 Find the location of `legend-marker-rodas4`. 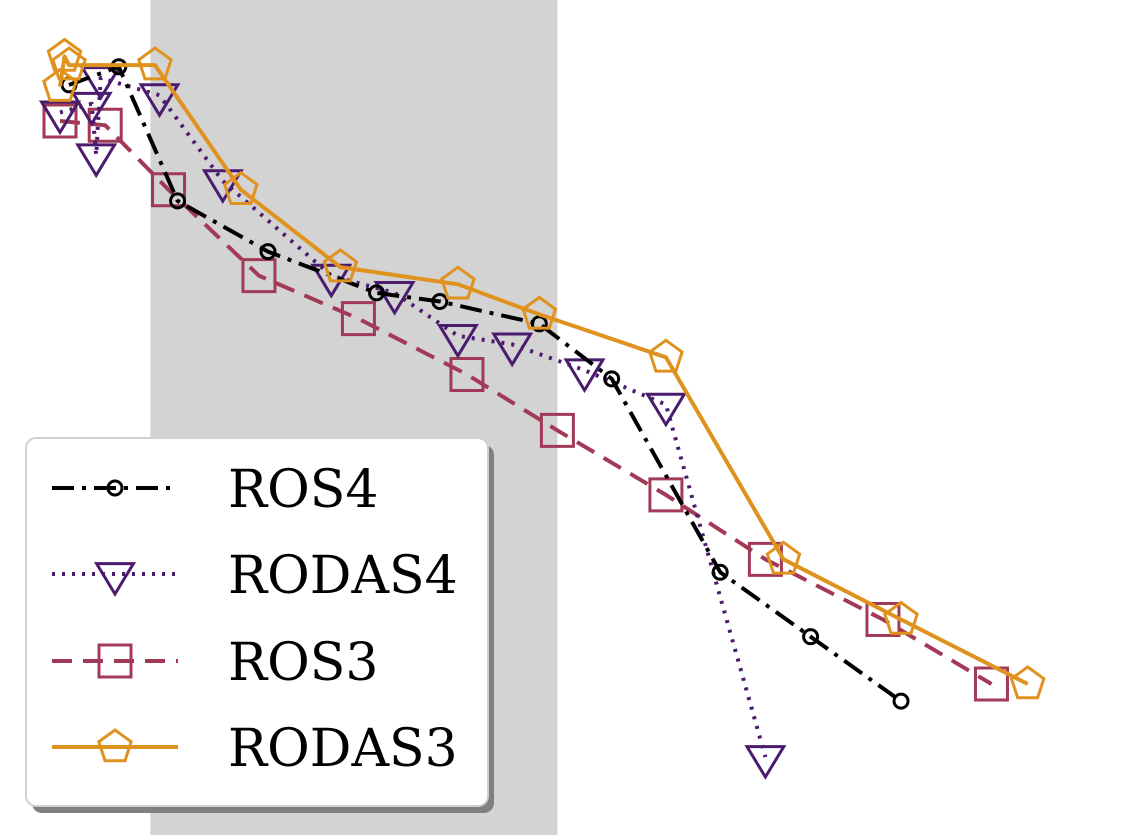

legend-marker-rodas4 is located at coordinates (115, 579).